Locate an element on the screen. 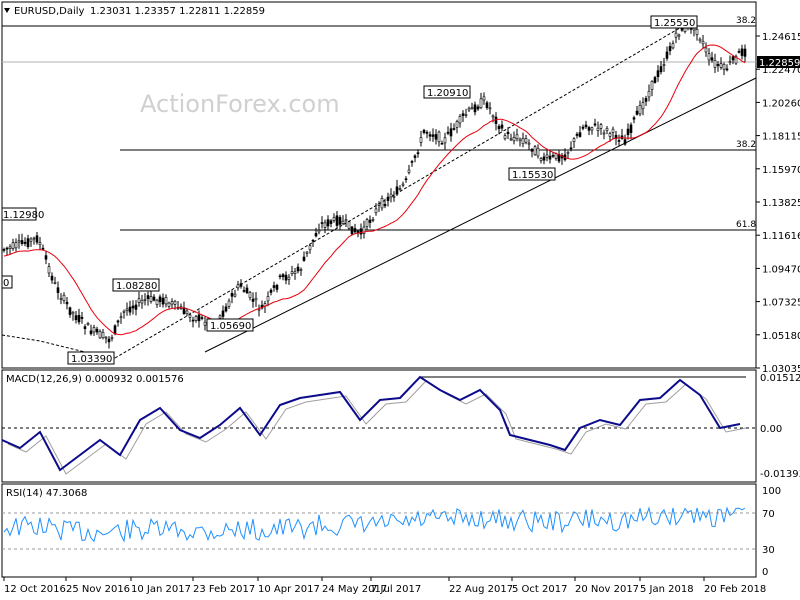 The width and height of the screenshot is (800, 600). svg-text: 1.15530 is located at coordinates (532, 175).